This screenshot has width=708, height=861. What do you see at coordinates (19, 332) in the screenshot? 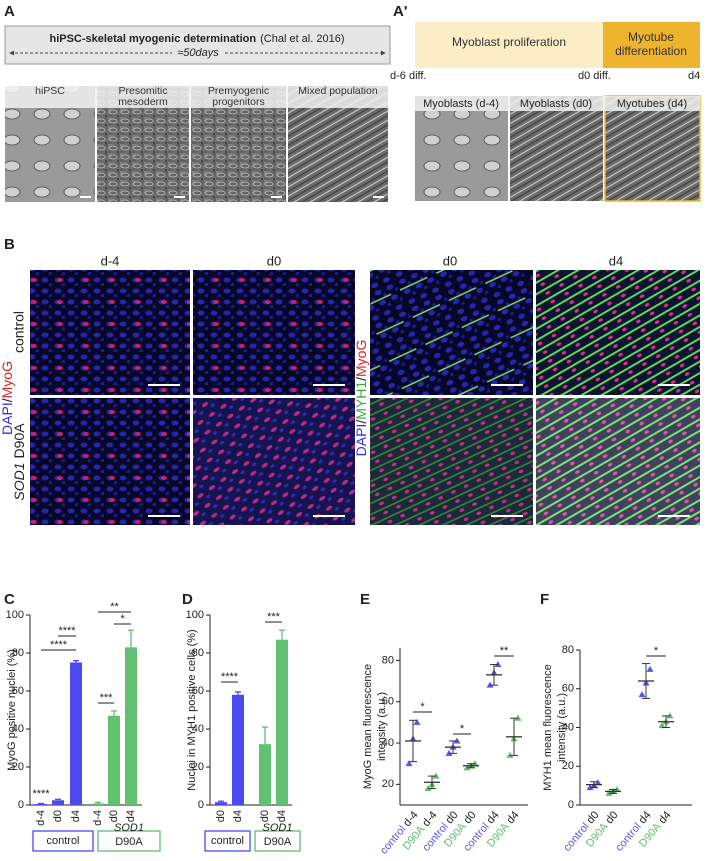
I see `row-label: control` at bounding box center [19, 332].